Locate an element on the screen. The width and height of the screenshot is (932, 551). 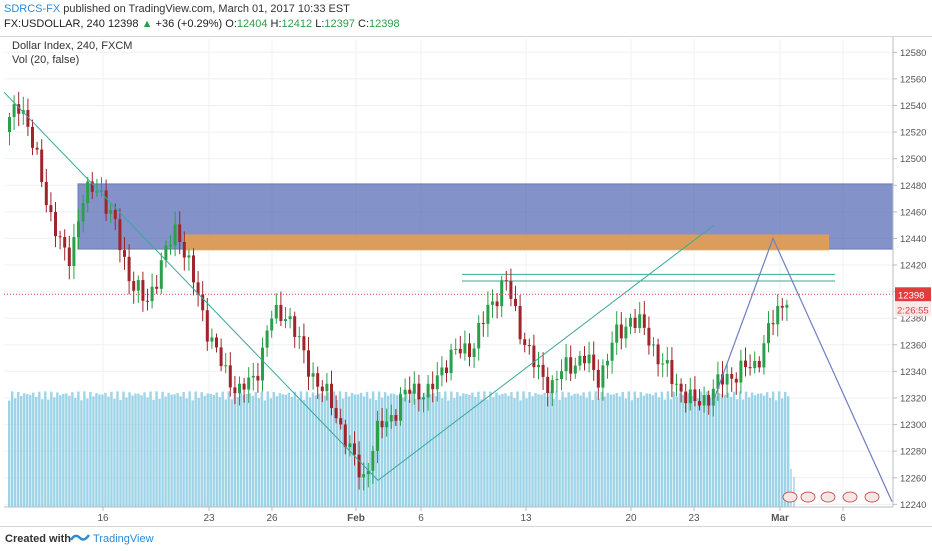
last-price-tag-label: 12398 is located at coordinates (911, 295).